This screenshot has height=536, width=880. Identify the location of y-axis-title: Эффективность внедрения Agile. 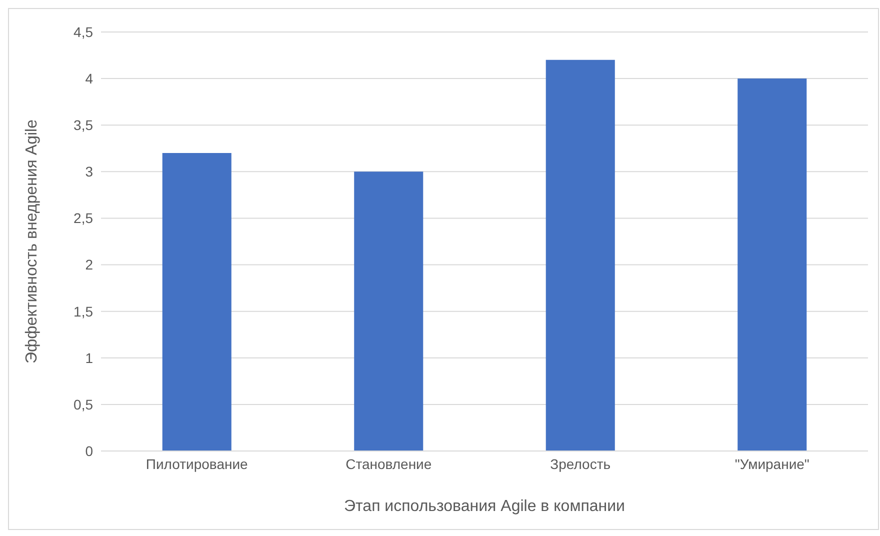
(32, 241).